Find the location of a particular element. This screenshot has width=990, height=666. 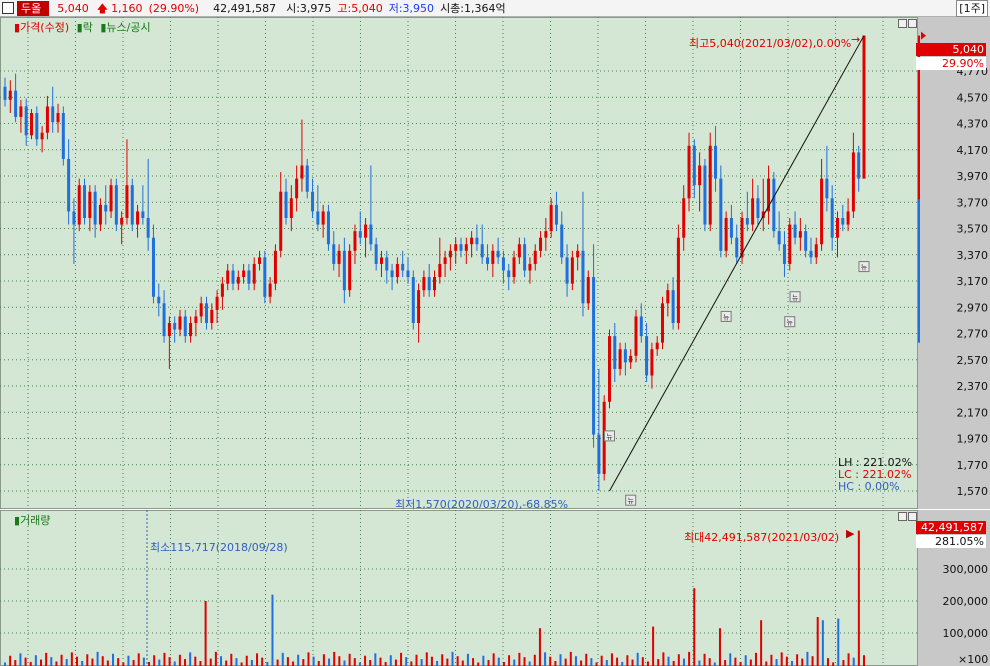

period-button: [1주] is located at coordinates (972, 8).